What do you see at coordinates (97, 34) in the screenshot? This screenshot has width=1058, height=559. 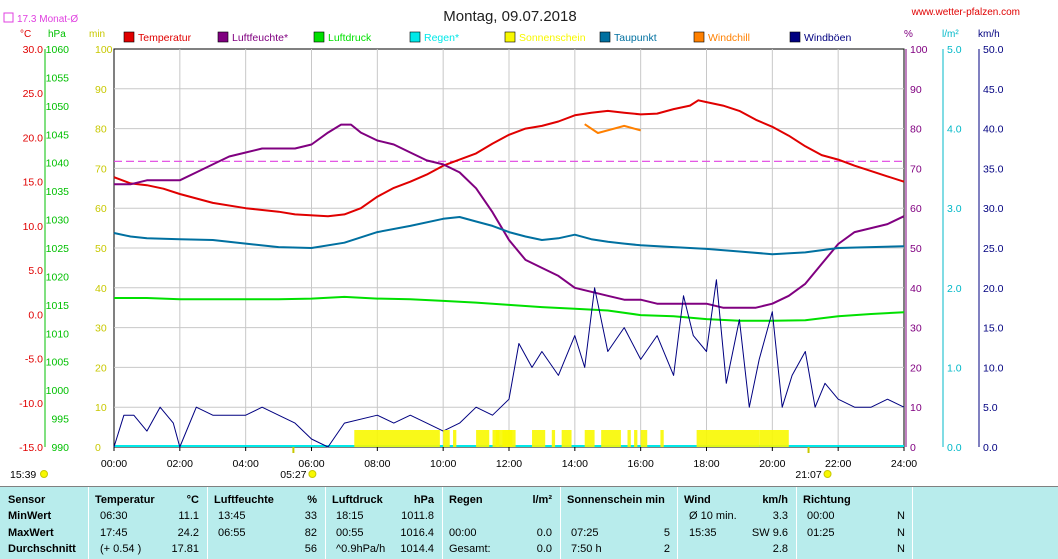 I see `unit-min: min` at bounding box center [97, 34].